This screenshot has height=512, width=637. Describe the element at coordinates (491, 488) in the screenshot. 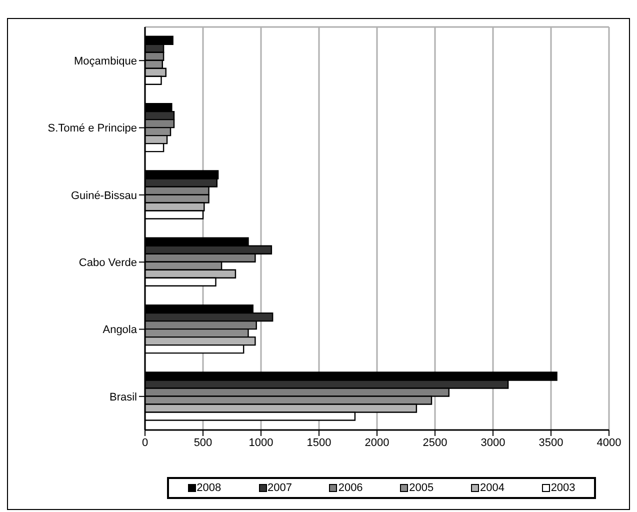

I see `legend-label: 2004` at that location.